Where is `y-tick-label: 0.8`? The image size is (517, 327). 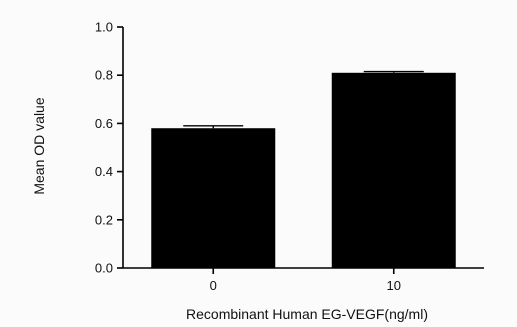
y-tick-label: 0.8 is located at coordinates (104, 75).